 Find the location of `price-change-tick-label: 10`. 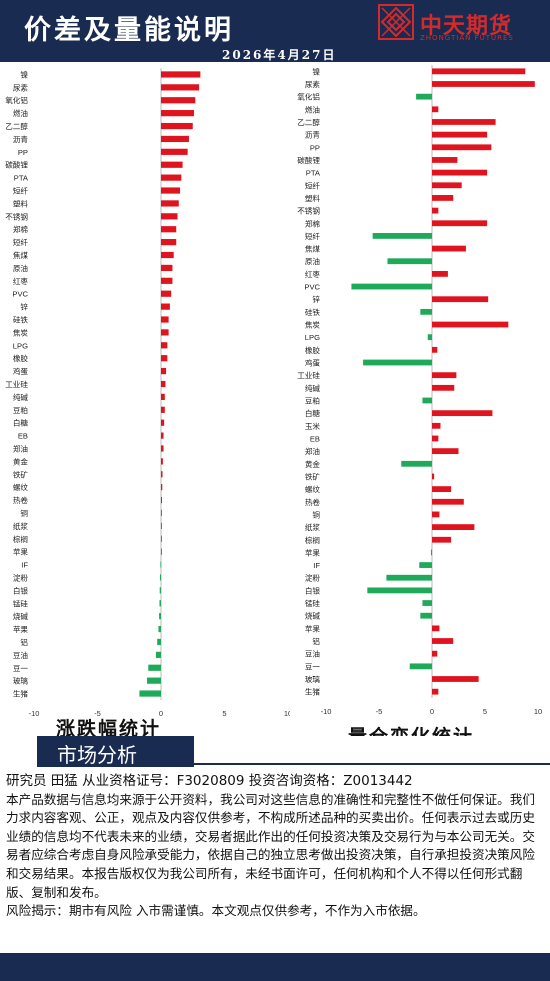

price-change-tick-label: 10 is located at coordinates (287, 713).